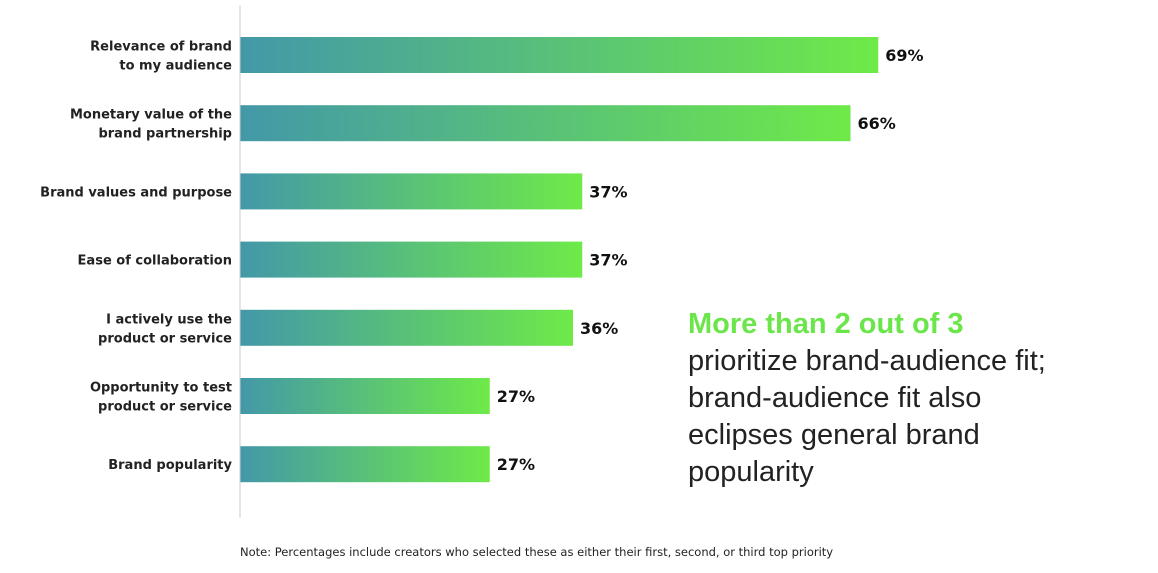 The image size is (1158, 573). I want to click on category-label: Brand values and purpose, so click(136, 192).